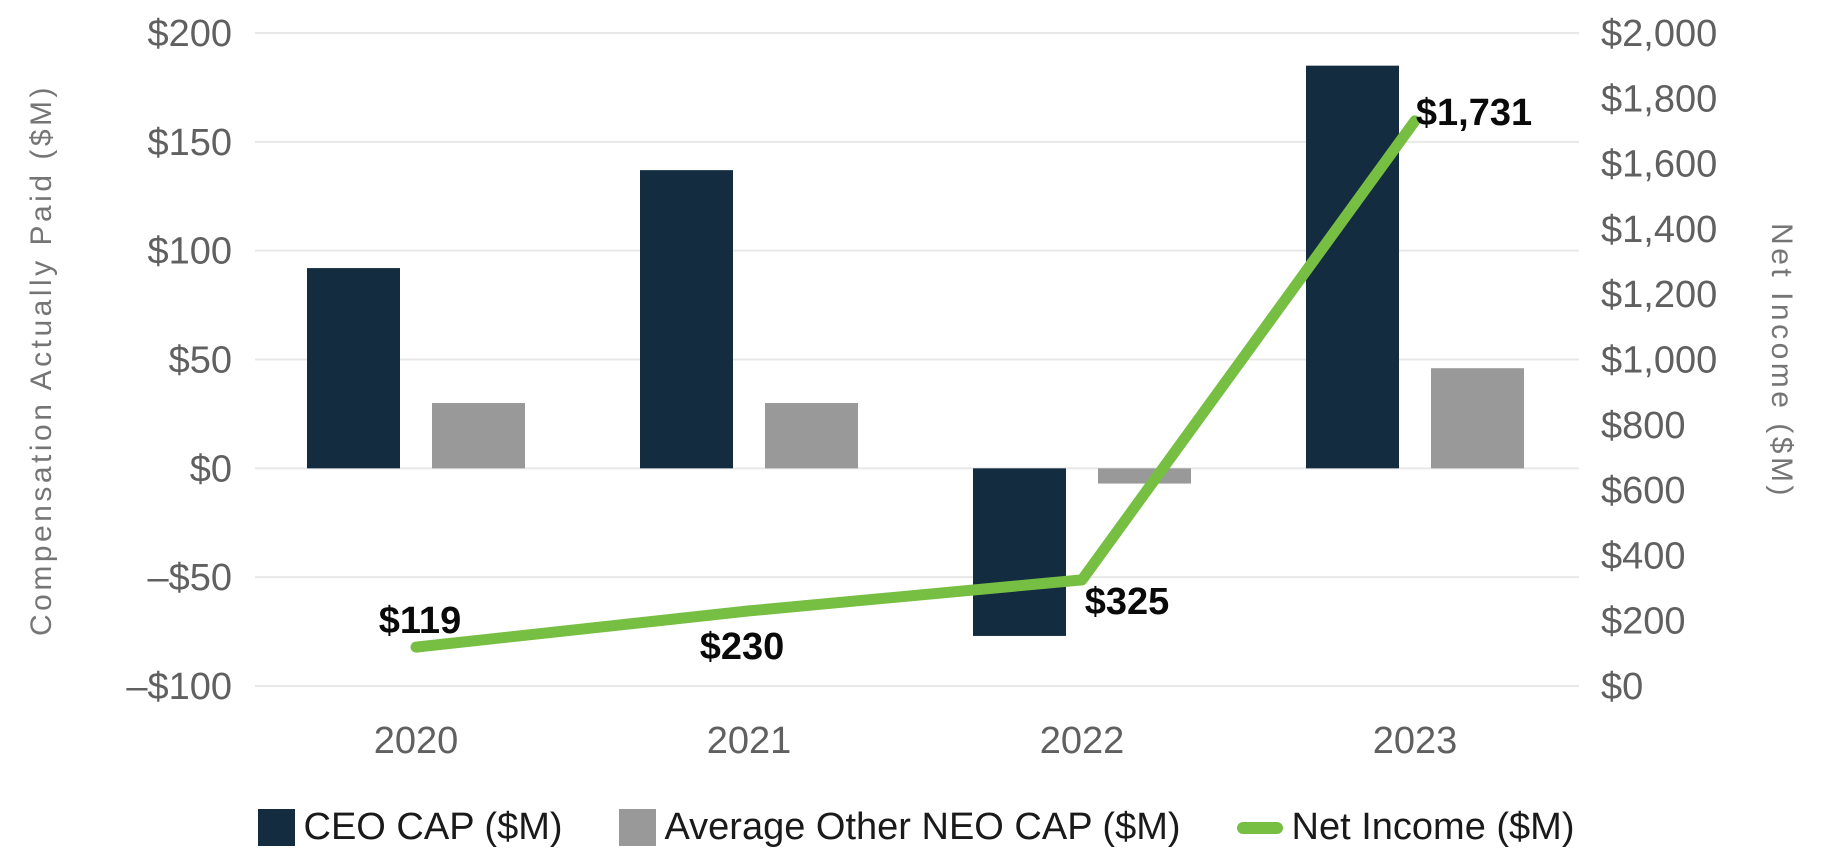  I want to click on left-axis-tick-label: –$50, so click(189, 578).